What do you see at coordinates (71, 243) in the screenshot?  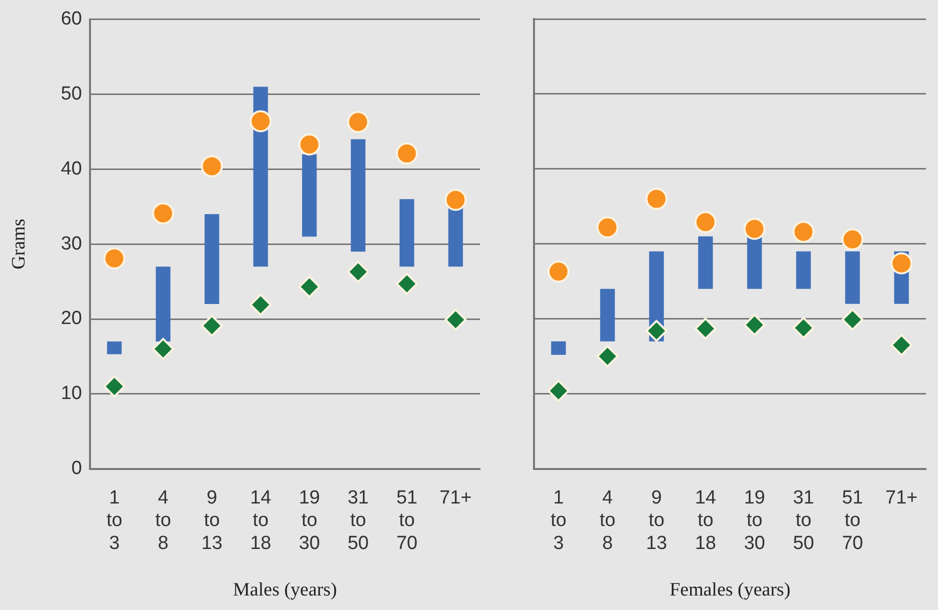 I see `y-tick-label: 30` at bounding box center [71, 243].